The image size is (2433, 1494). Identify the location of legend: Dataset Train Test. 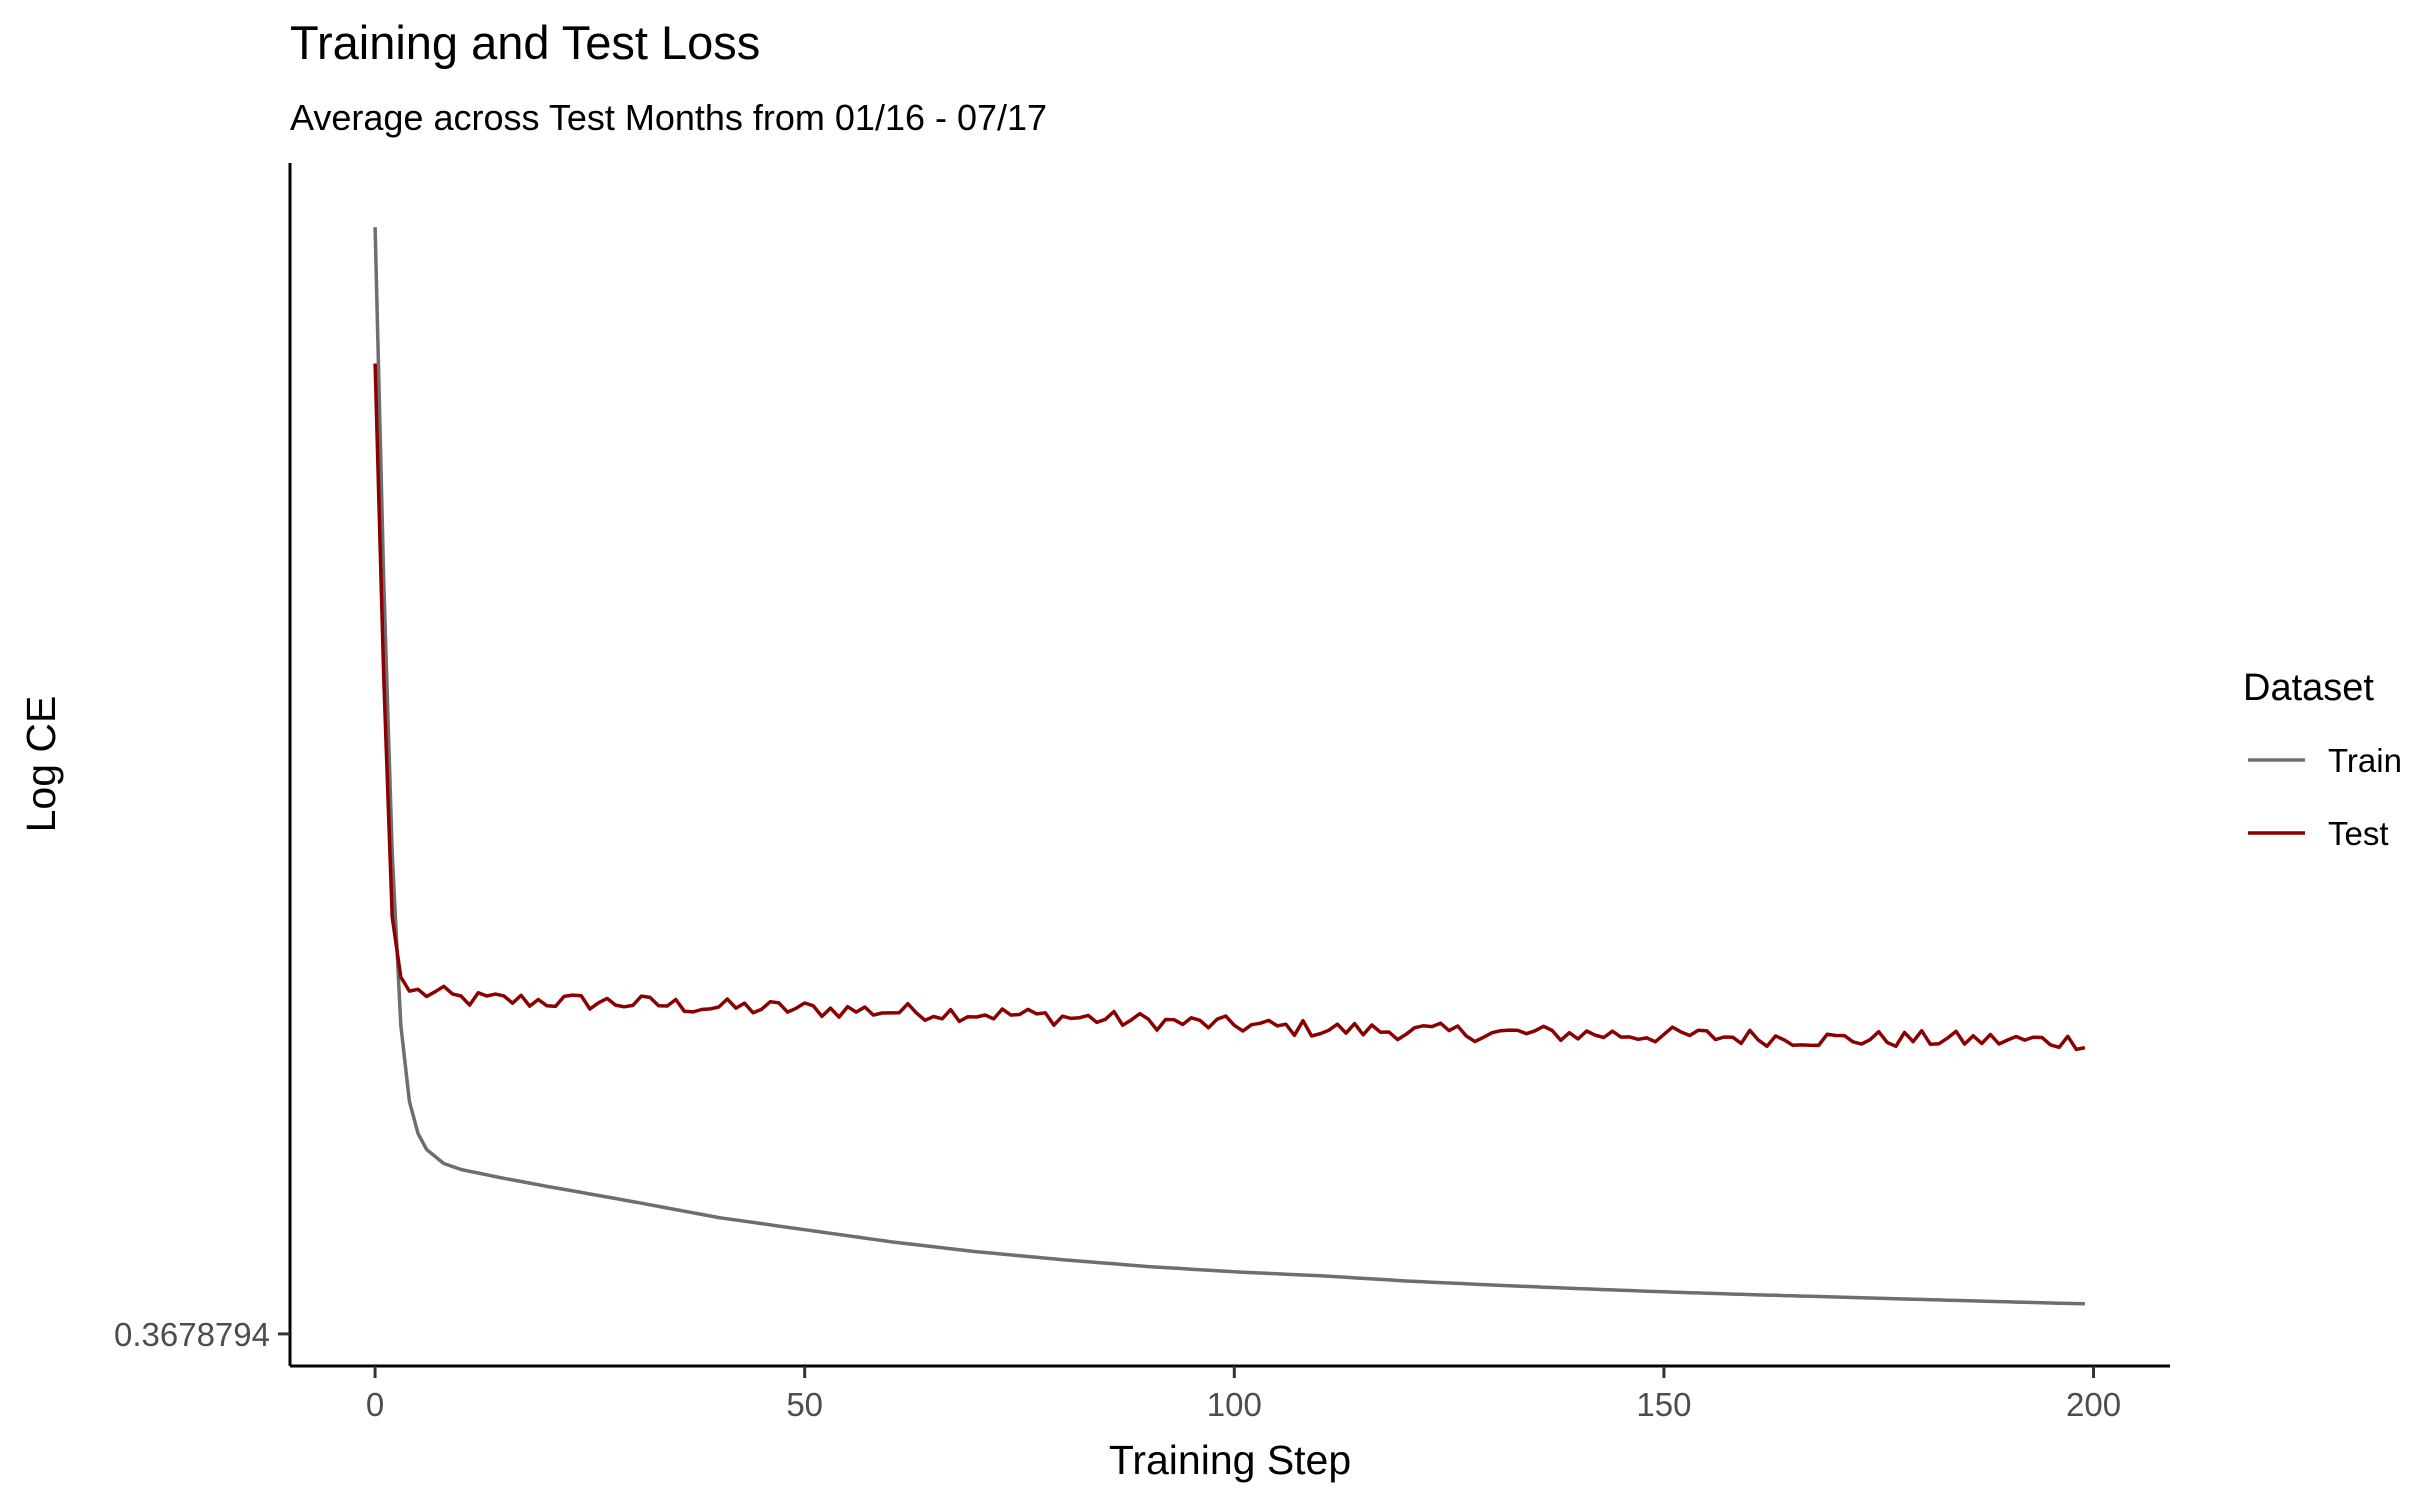
(2322, 759).